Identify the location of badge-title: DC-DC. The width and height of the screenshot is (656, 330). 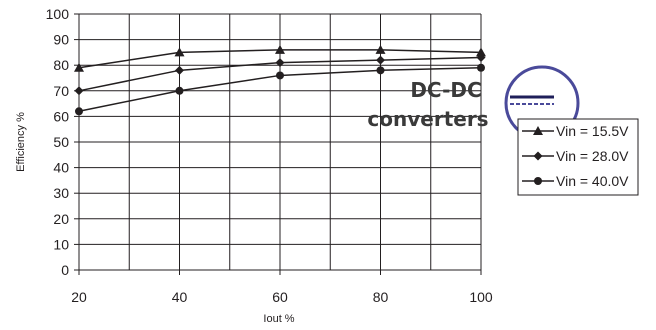
(445, 90).